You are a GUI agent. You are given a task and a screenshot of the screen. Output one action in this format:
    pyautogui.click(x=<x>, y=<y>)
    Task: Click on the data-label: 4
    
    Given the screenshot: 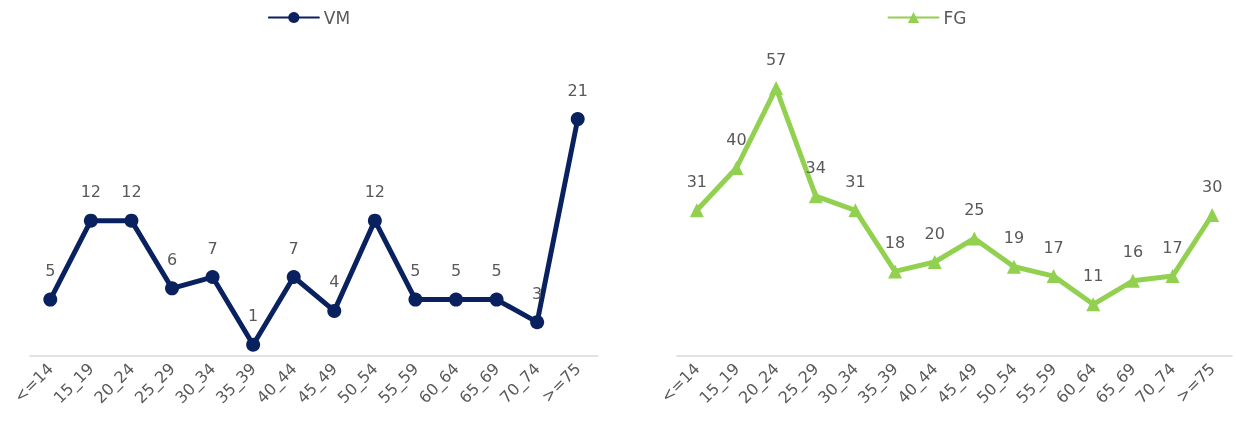 What is the action you would take?
    pyautogui.click(x=334, y=282)
    